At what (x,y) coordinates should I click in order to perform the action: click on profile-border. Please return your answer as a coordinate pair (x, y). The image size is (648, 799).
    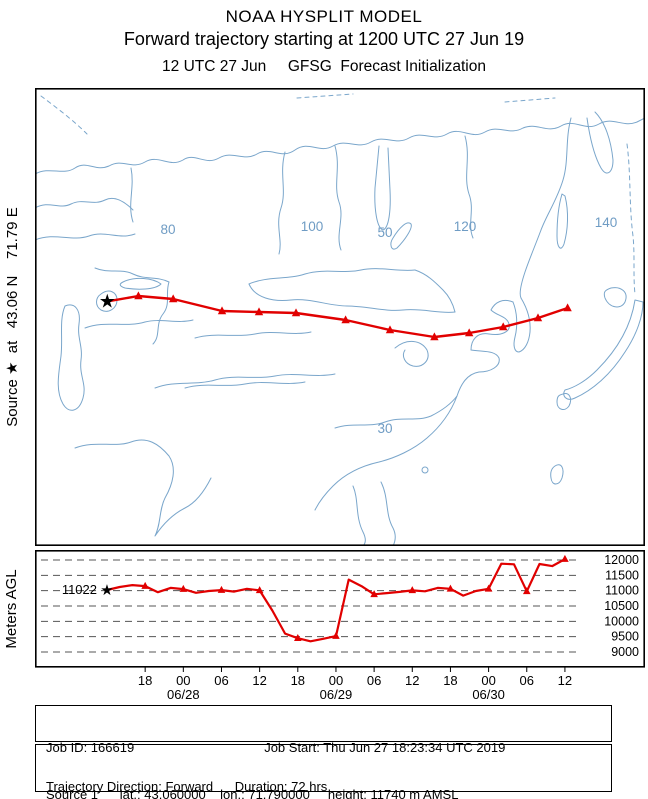
    Looking at the image, I should click on (340, 609).